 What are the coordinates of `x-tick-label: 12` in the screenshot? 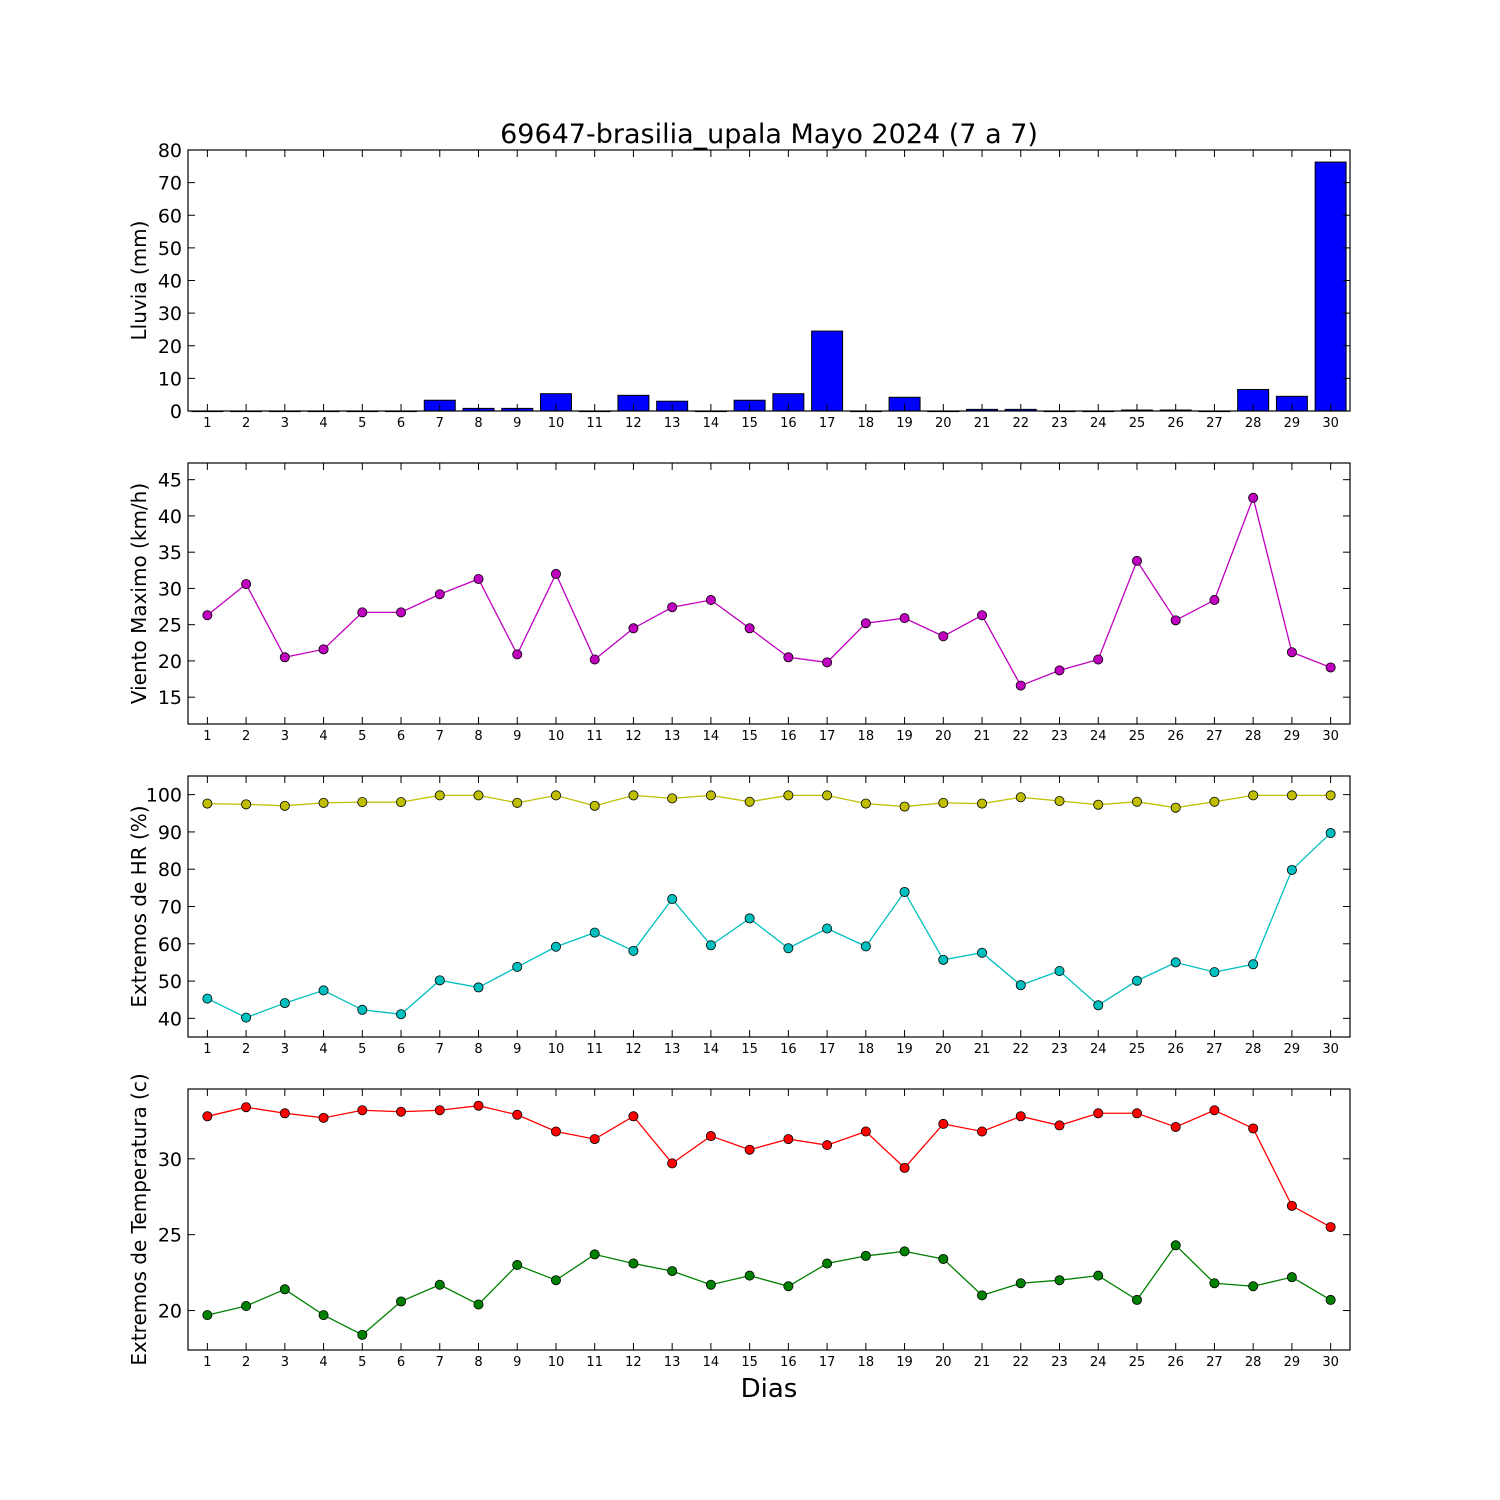 It's located at (633, 736).